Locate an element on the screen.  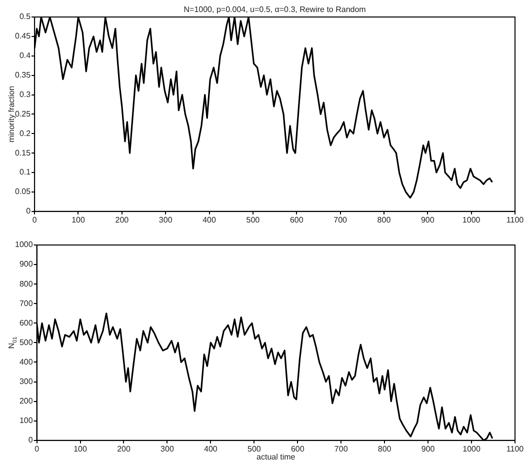
x-tick-label: 0 is located at coordinates (37, 449).